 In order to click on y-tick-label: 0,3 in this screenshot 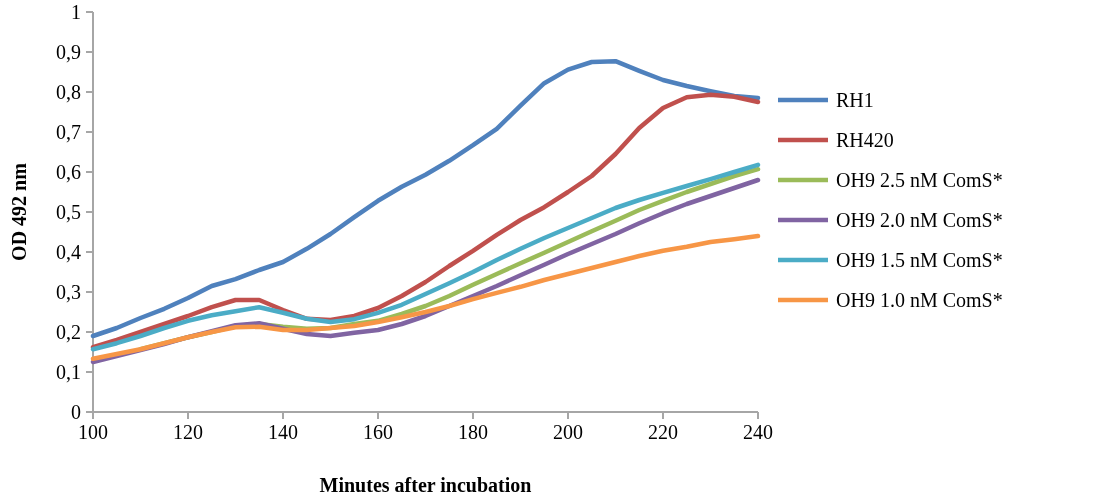, I will do `click(68, 292)`.